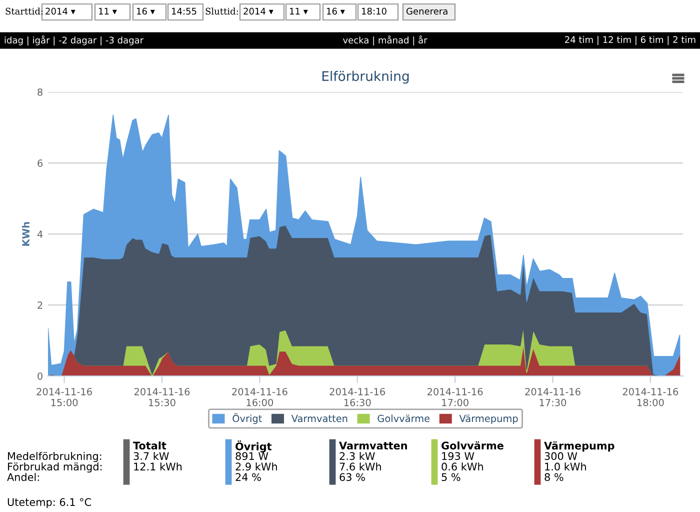 The width and height of the screenshot is (700, 512). What do you see at coordinates (40, 305) in the screenshot?
I see `y-tick-label: 2` at bounding box center [40, 305].